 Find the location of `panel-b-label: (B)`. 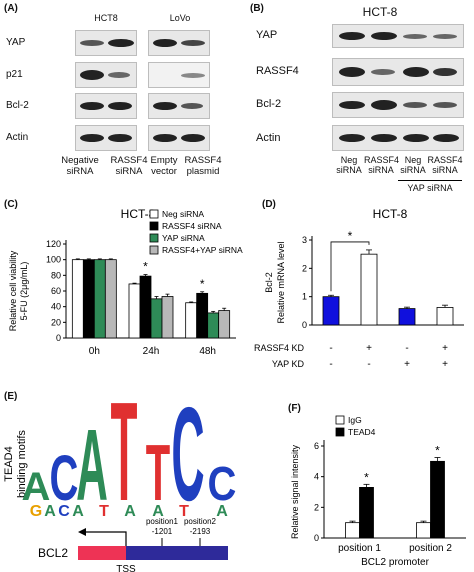

panel-b-label: (B) is located at coordinates (257, 8).